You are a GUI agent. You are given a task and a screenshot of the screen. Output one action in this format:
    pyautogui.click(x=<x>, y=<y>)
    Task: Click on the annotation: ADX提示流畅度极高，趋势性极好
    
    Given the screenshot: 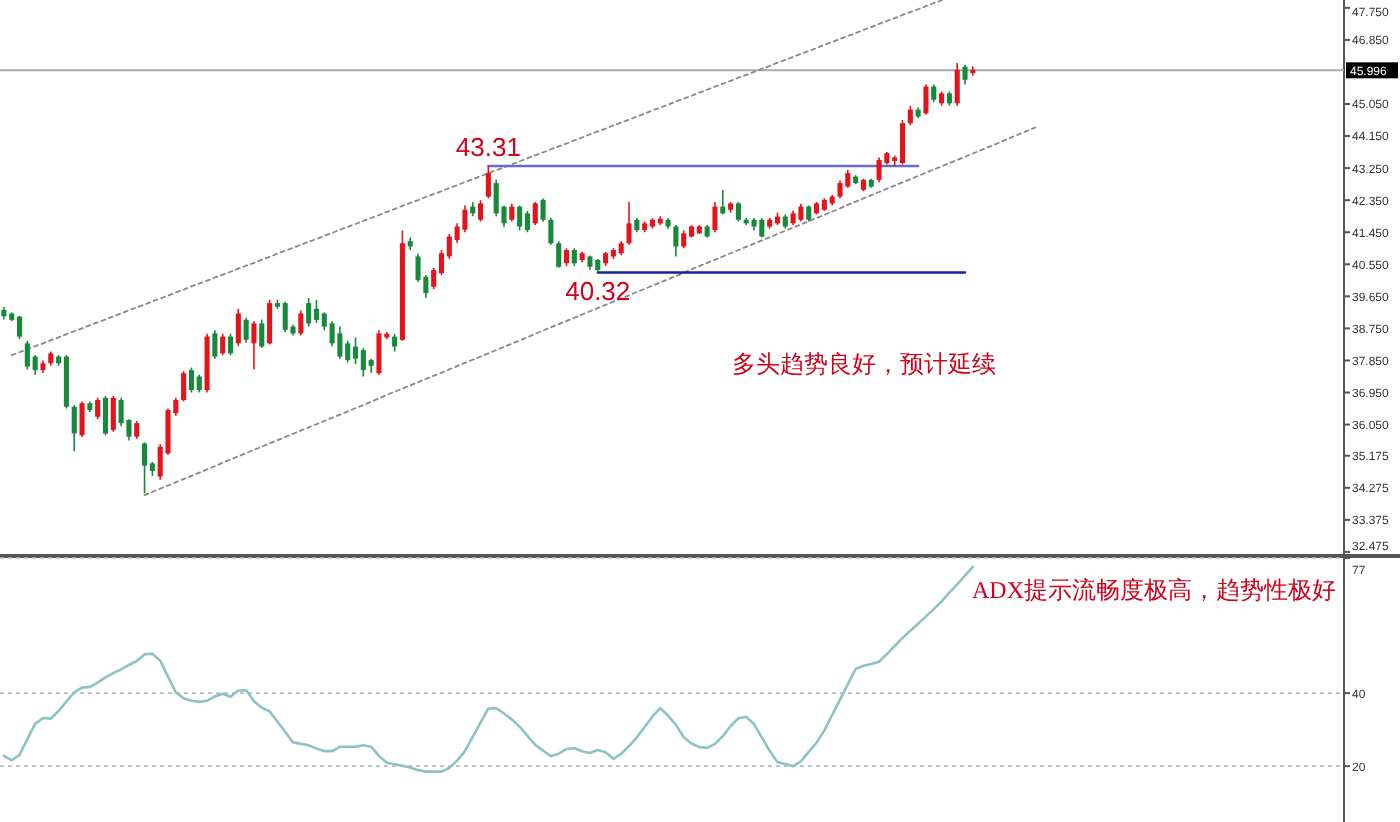 What is the action you would take?
    pyautogui.click(x=1154, y=590)
    